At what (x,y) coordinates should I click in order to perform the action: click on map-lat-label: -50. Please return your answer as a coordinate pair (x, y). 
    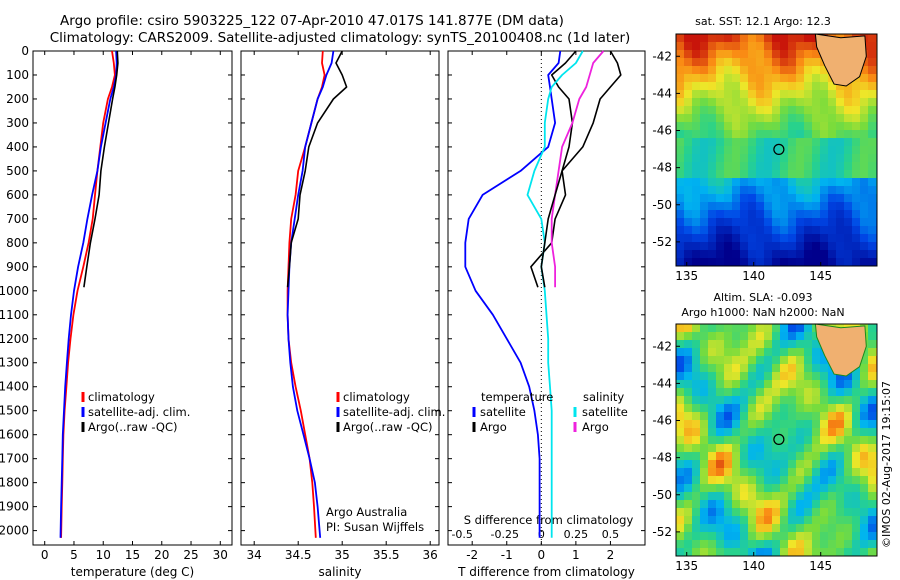
    Looking at the image, I should click on (662, 495).